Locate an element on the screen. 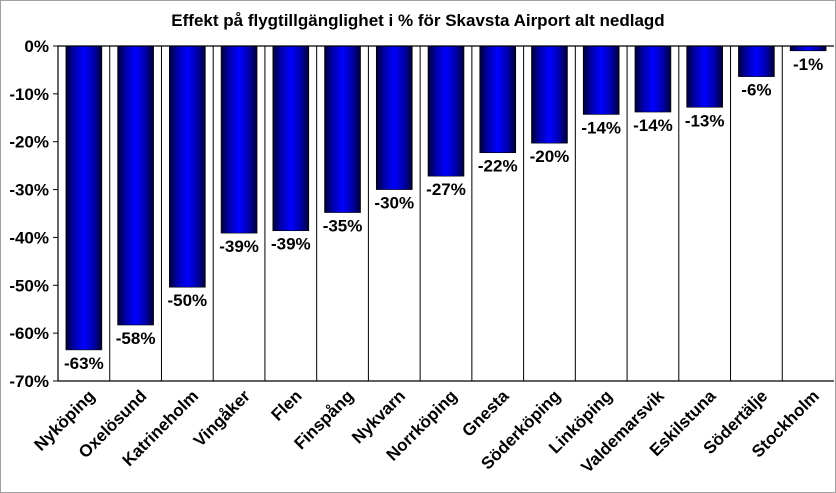  data-label: -6% is located at coordinates (756, 90).